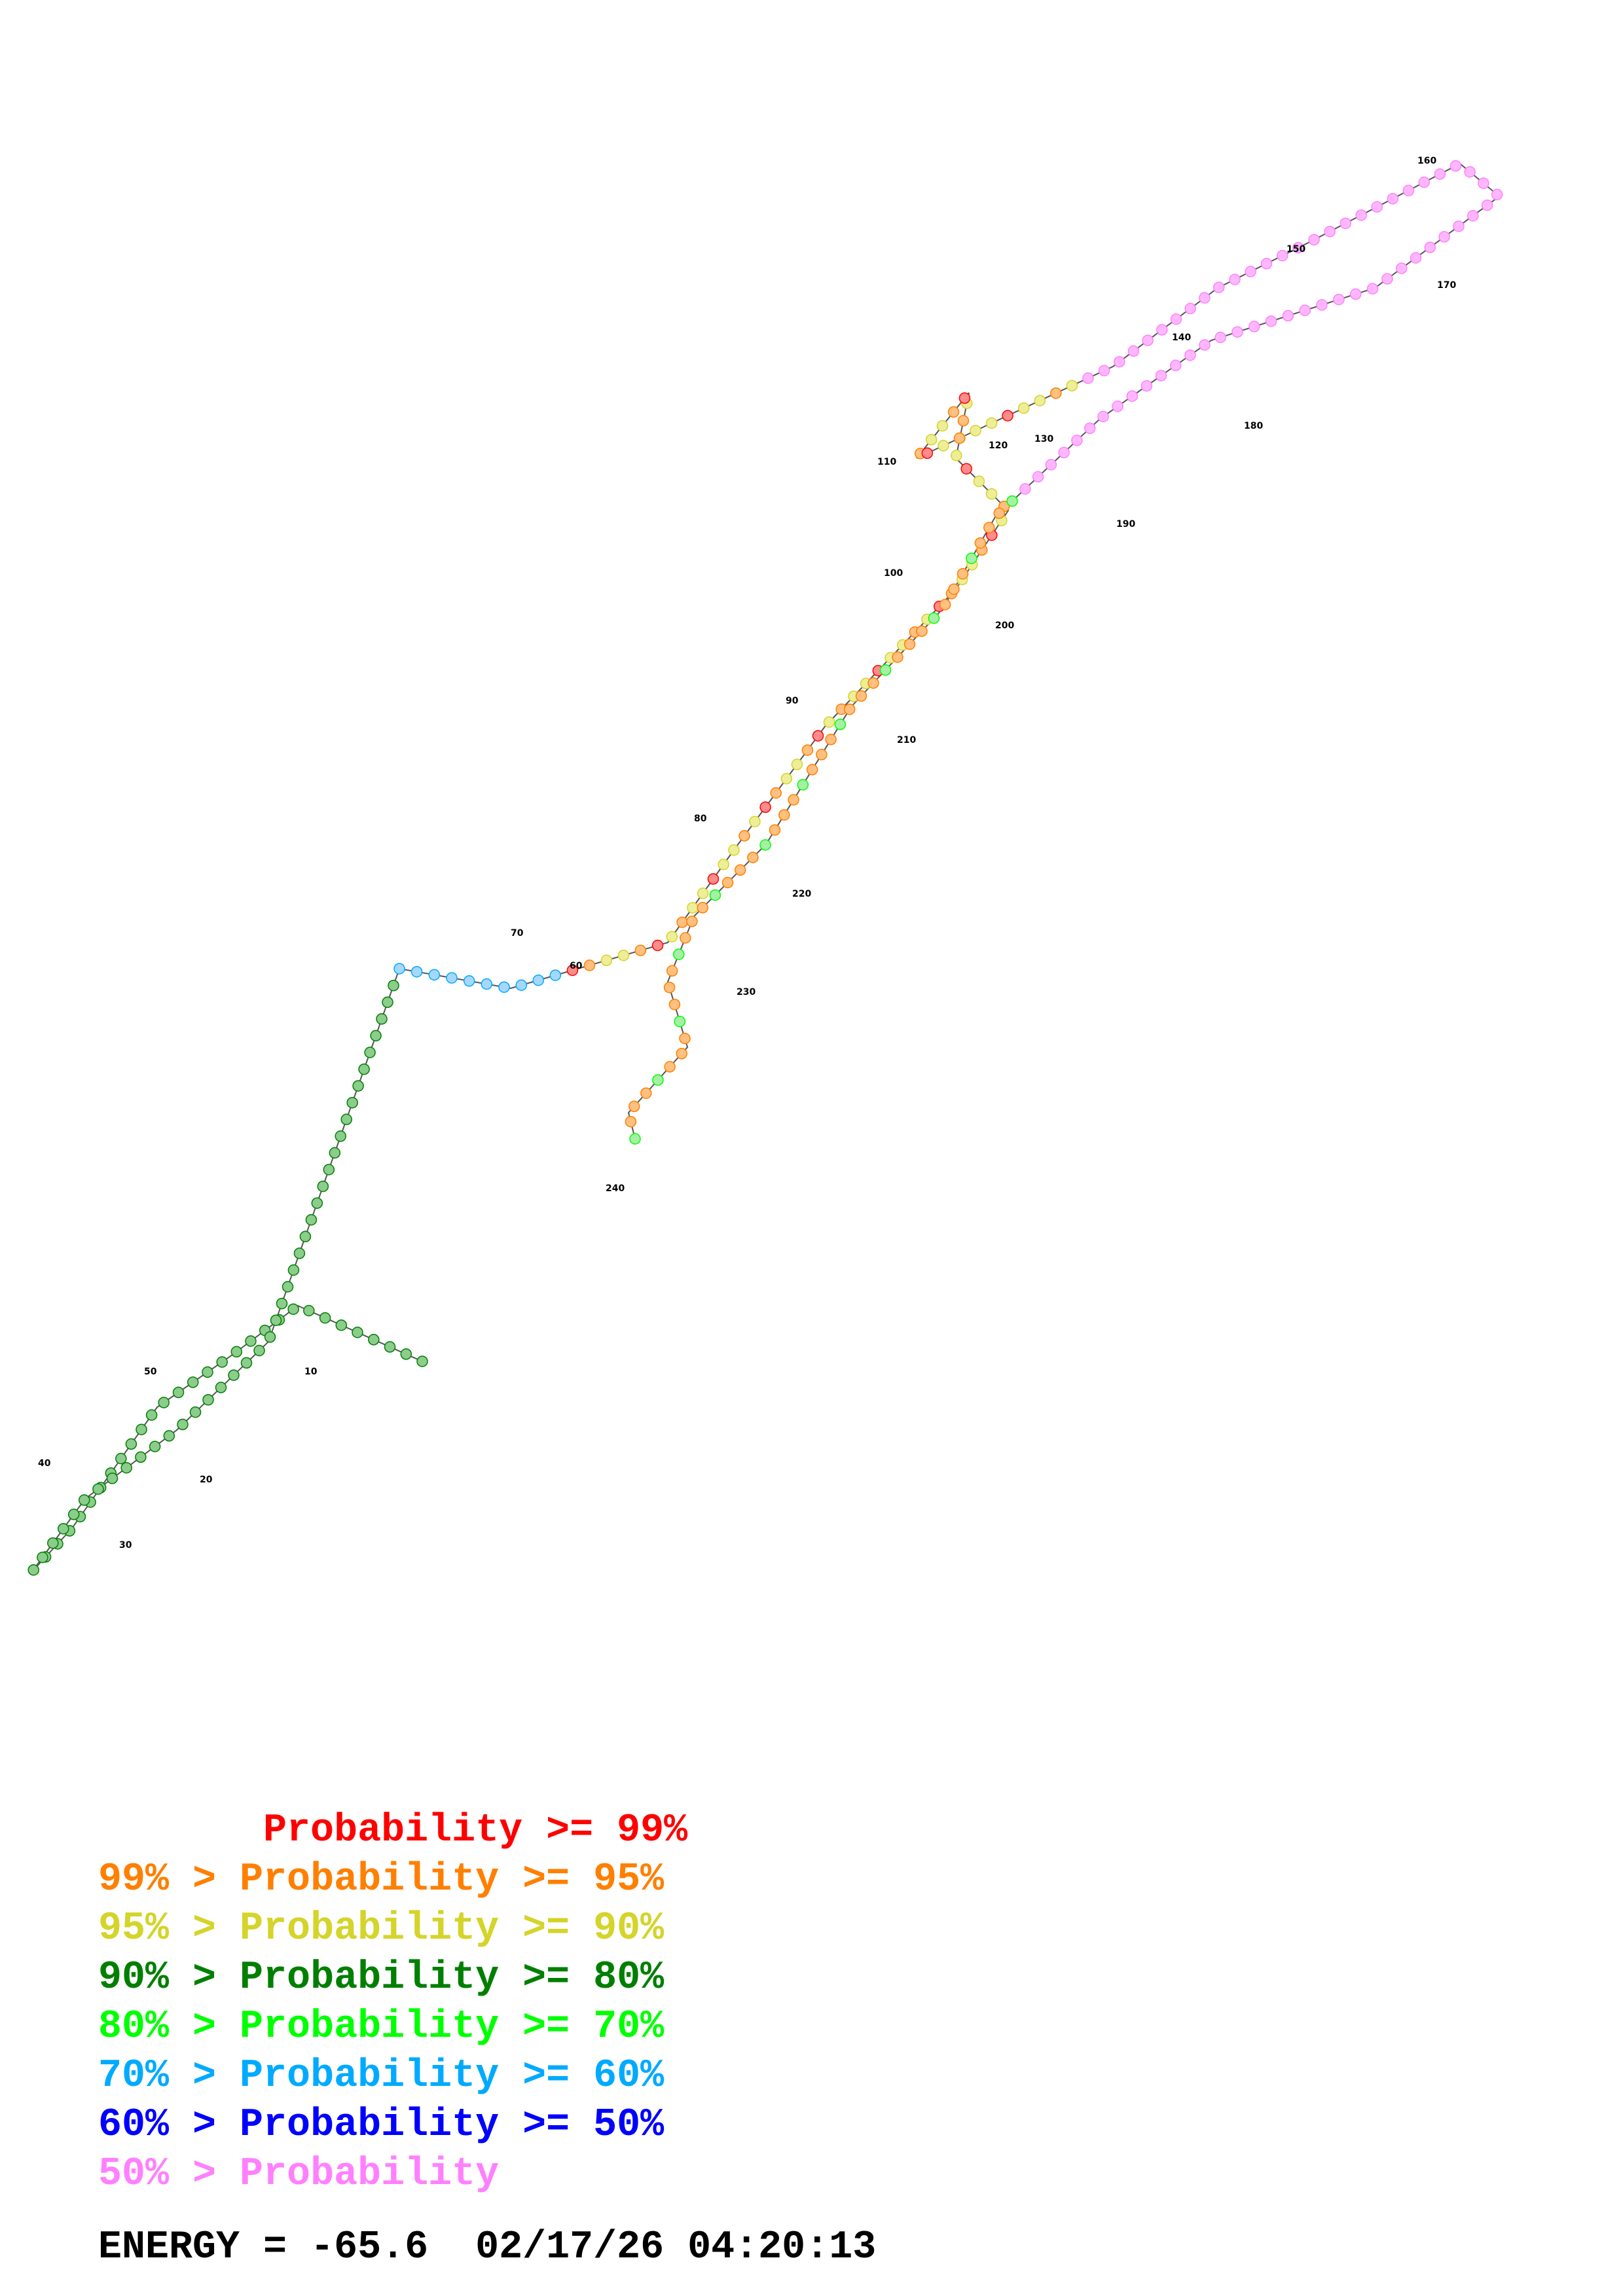 The image size is (1623, 2296). What do you see at coordinates (392, 1831) in the screenshot?
I see `legend-item-99: Probability >= 99%` at bounding box center [392, 1831].